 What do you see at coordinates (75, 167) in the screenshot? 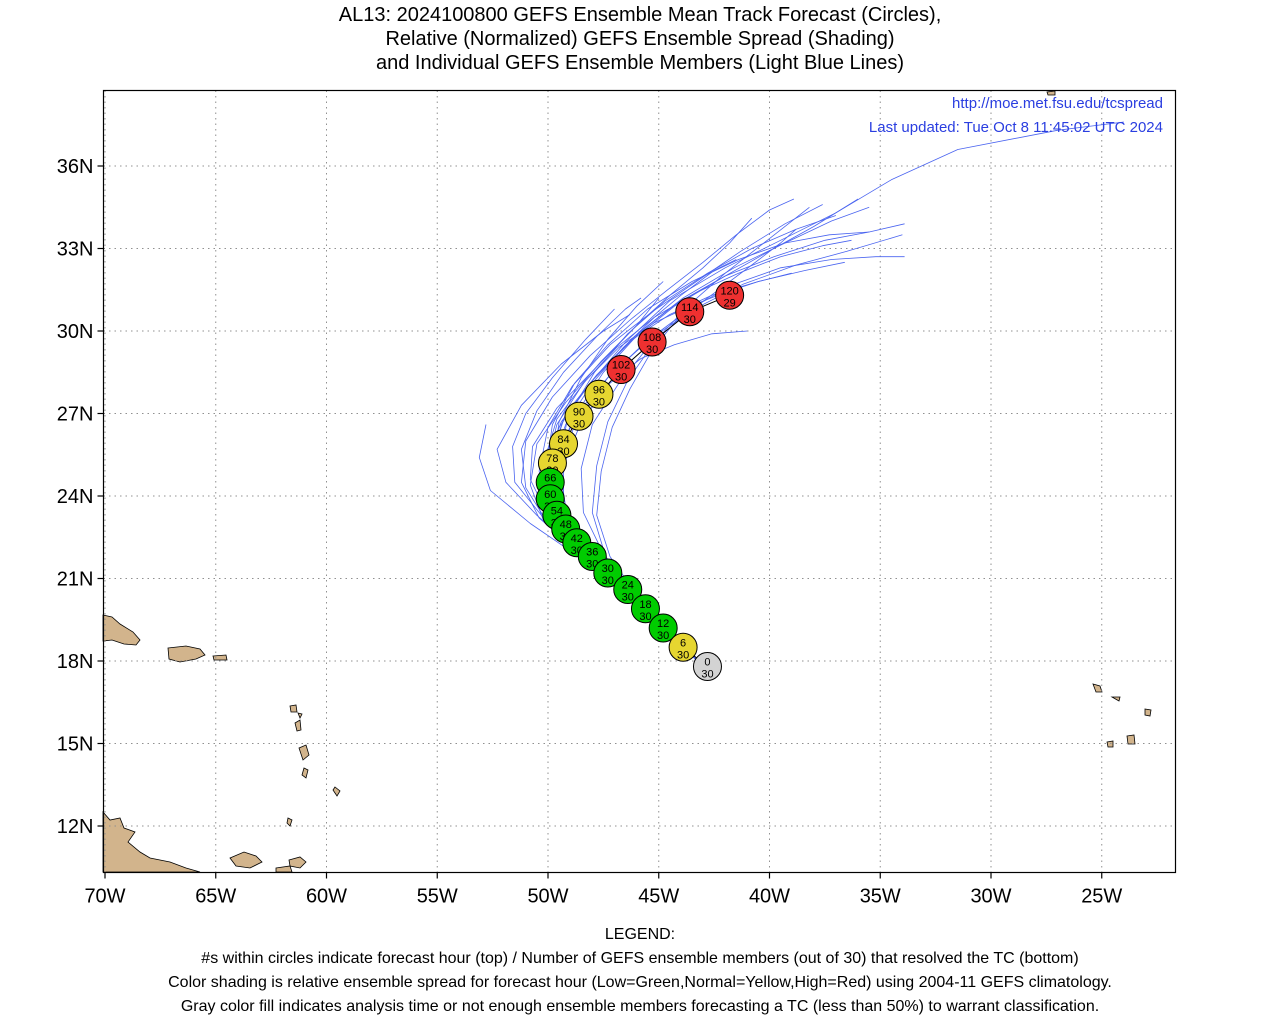
I see `lat-tick-label: 36N` at bounding box center [75, 167].